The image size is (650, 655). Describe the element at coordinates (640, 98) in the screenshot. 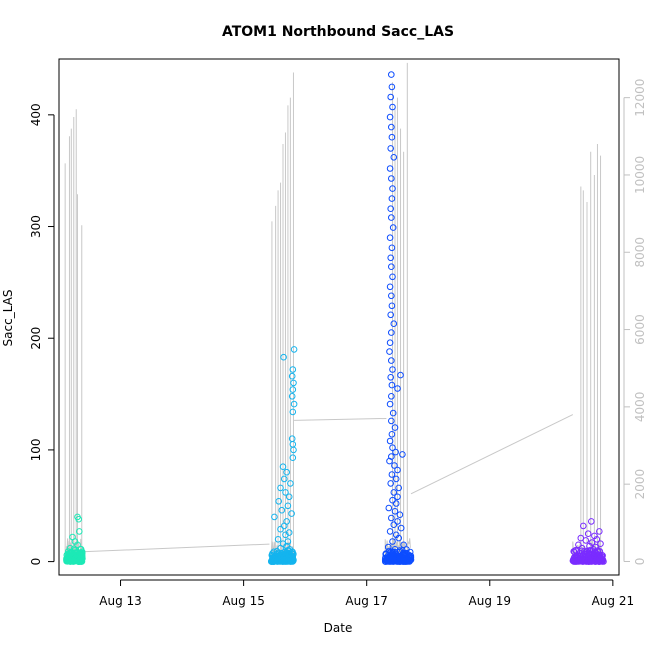

I see `y2-tick-label: 12000` at that location.